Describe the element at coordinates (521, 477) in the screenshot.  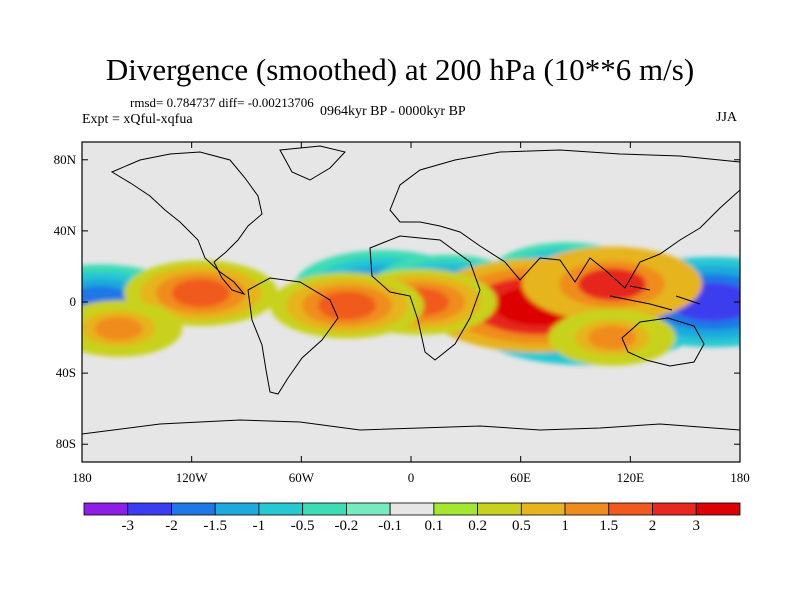
I see `x-tick-label: 60E` at that location.